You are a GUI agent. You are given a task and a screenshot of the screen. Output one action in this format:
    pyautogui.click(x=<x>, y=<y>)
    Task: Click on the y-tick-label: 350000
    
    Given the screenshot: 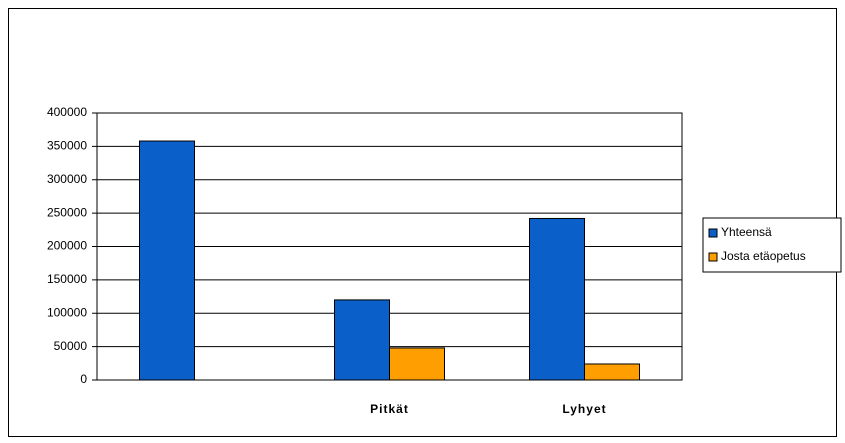 What is the action you would take?
    pyautogui.click(x=67, y=146)
    